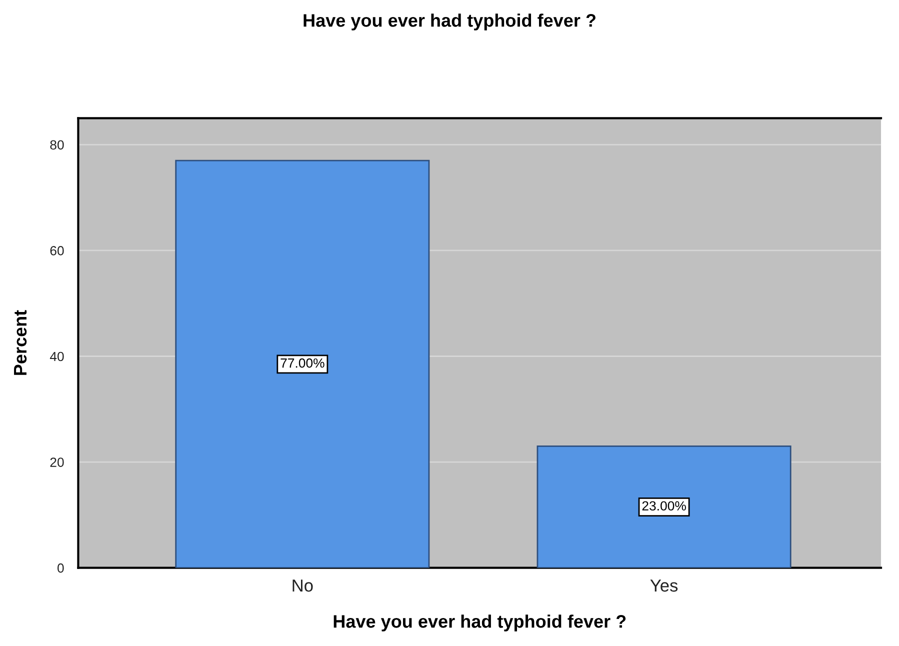 The width and height of the screenshot is (899, 646). Describe the element at coordinates (302, 586) in the screenshot. I see `x-tick-label: No` at that location.